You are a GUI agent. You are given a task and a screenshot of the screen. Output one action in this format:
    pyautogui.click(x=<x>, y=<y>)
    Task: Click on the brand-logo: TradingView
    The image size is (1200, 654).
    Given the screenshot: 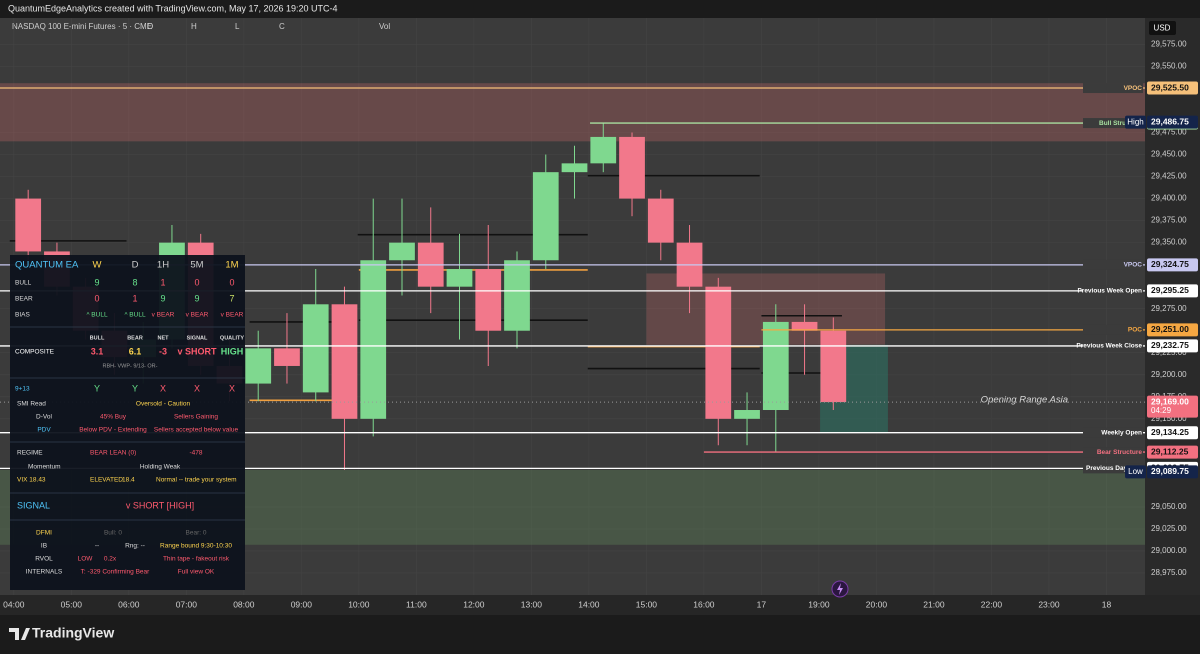 What is the action you would take?
    pyautogui.click(x=61, y=633)
    